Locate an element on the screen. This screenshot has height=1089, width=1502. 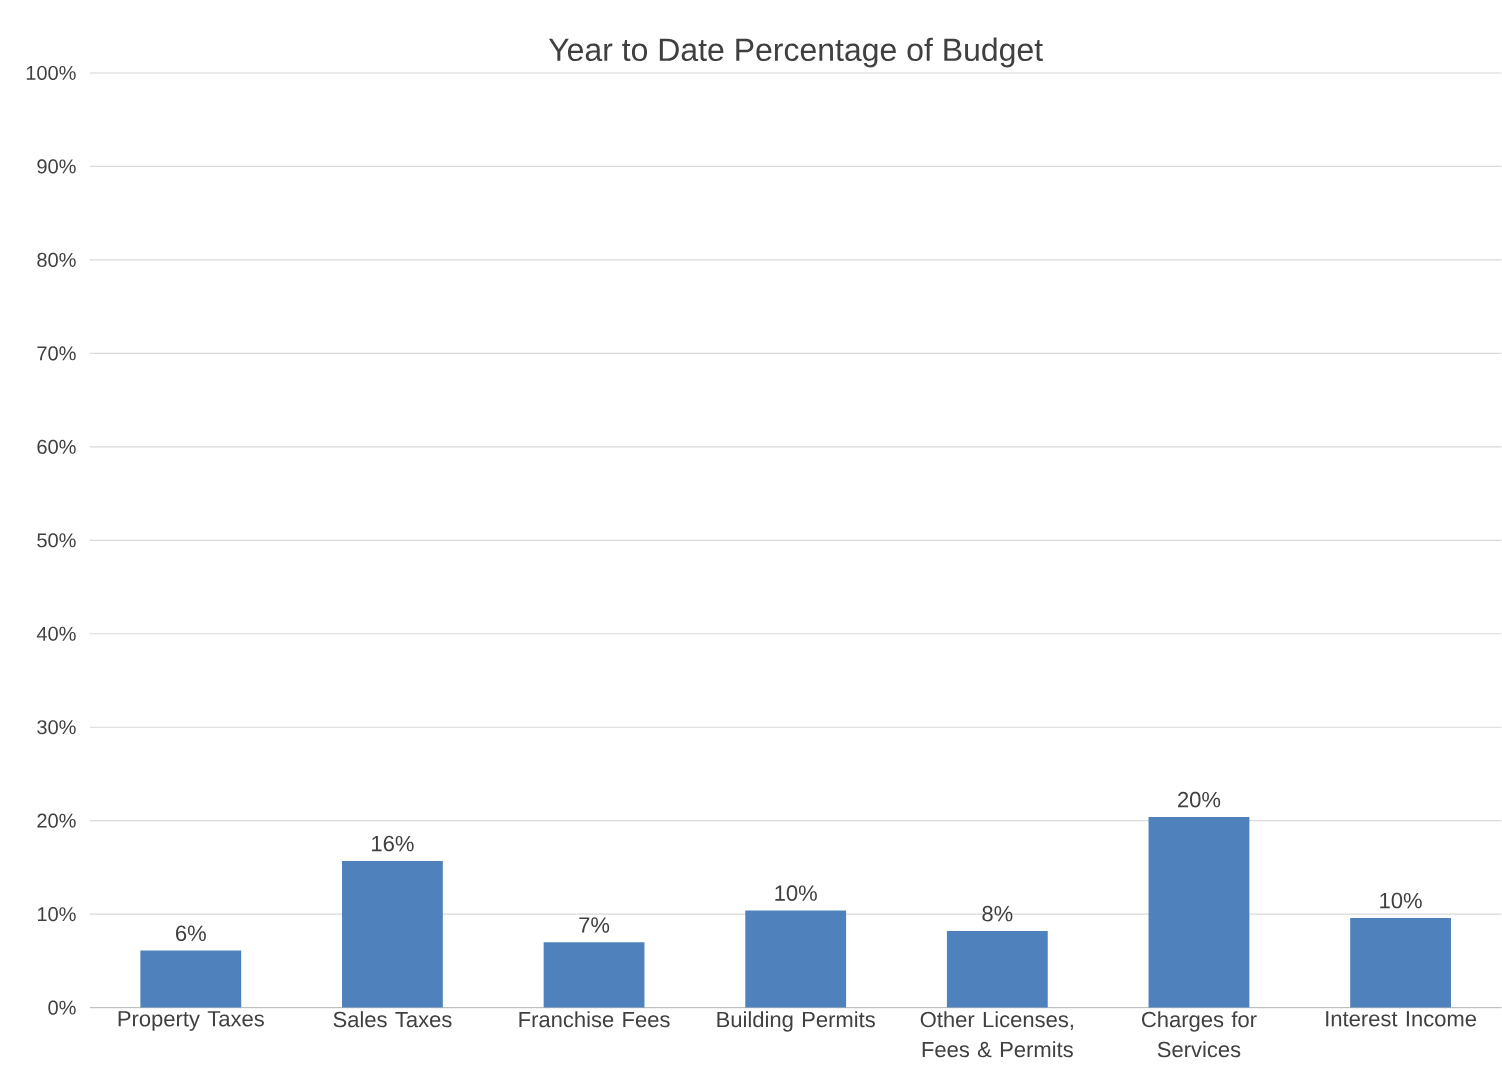
y-tick-label: 80% is located at coordinates (56, 260).